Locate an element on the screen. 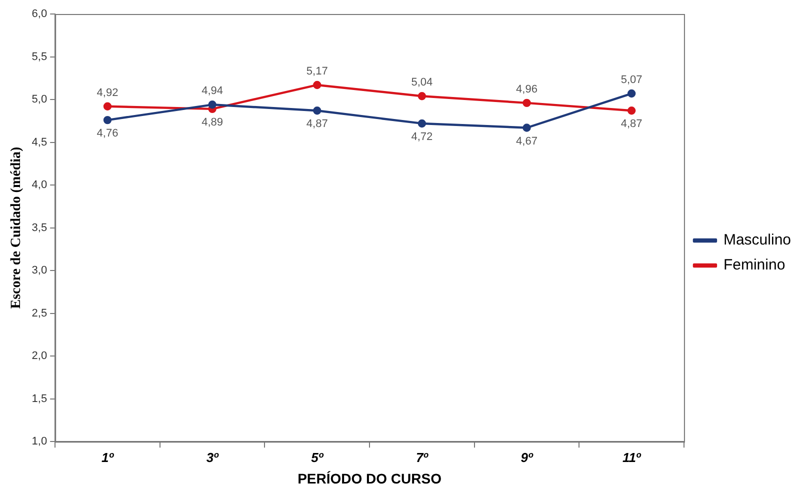 This screenshot has width=805, height=496. data-label: 5,04 is located at coordinates (422, 82).